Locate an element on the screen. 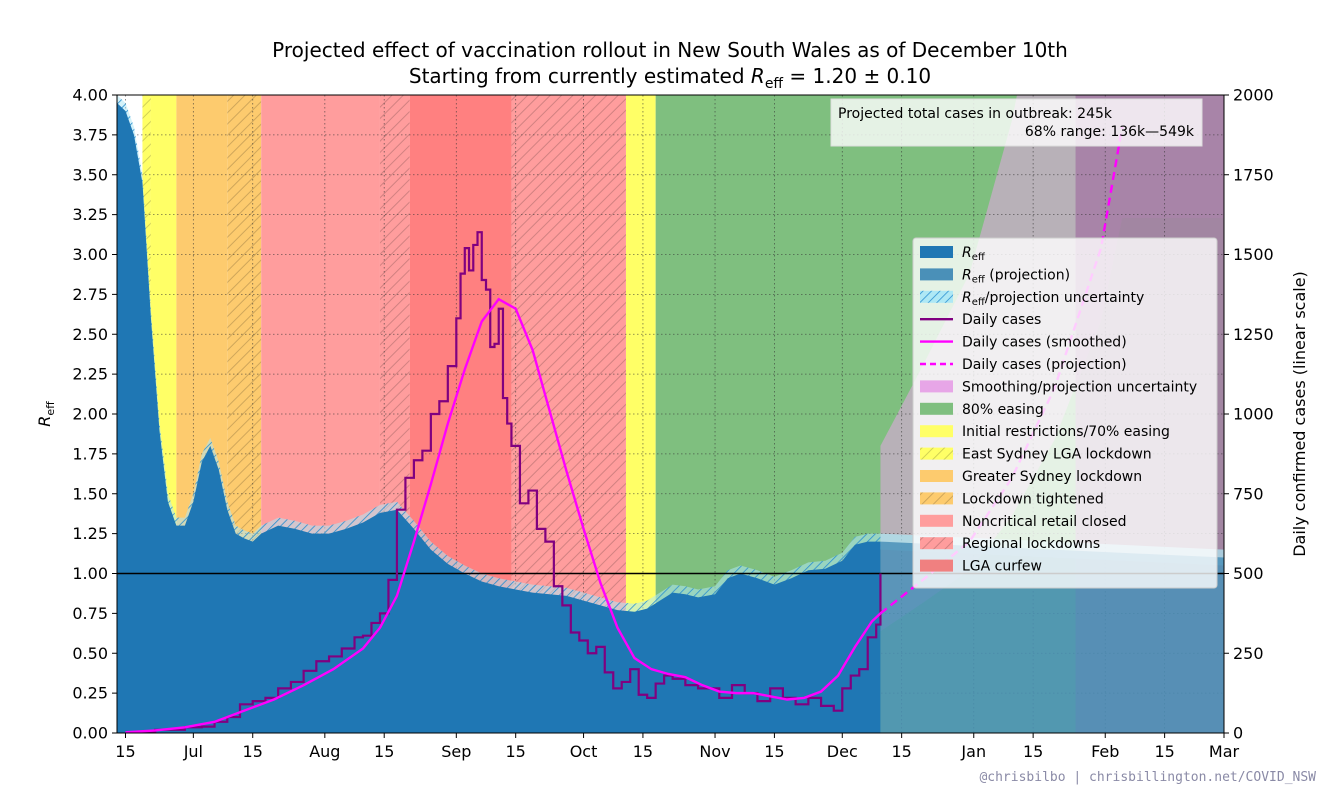 This screenshot has width=1330, height=798. y-right-tick-label-3: 750 is located at coordinates (1248, 493).